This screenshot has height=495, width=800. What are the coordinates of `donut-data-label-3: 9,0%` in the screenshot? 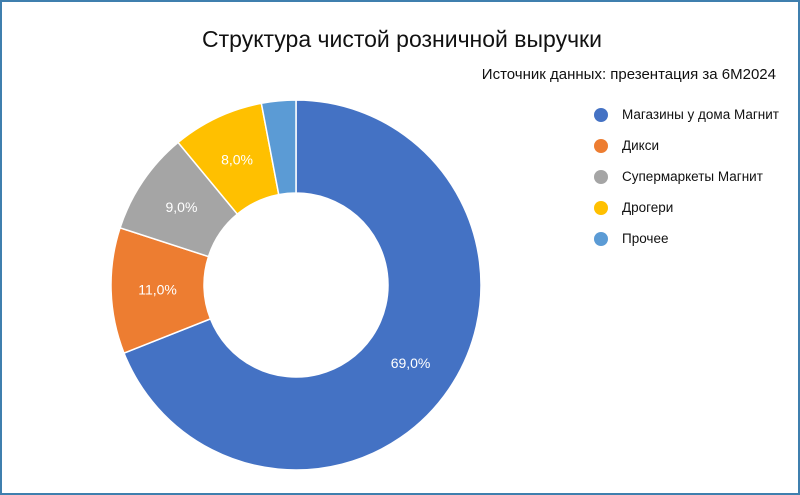 It's located at (181, 207).